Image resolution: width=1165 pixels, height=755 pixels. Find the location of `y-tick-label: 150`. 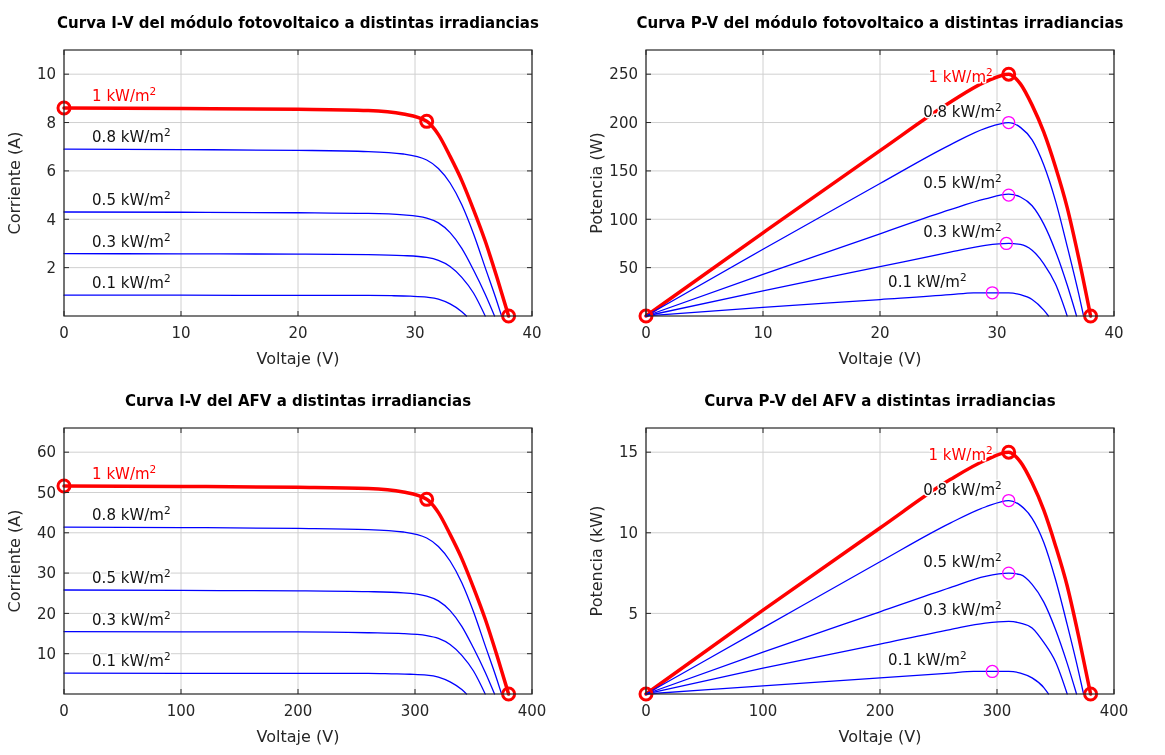

y-tick-label: 150 is located at coordinates (623, 171).